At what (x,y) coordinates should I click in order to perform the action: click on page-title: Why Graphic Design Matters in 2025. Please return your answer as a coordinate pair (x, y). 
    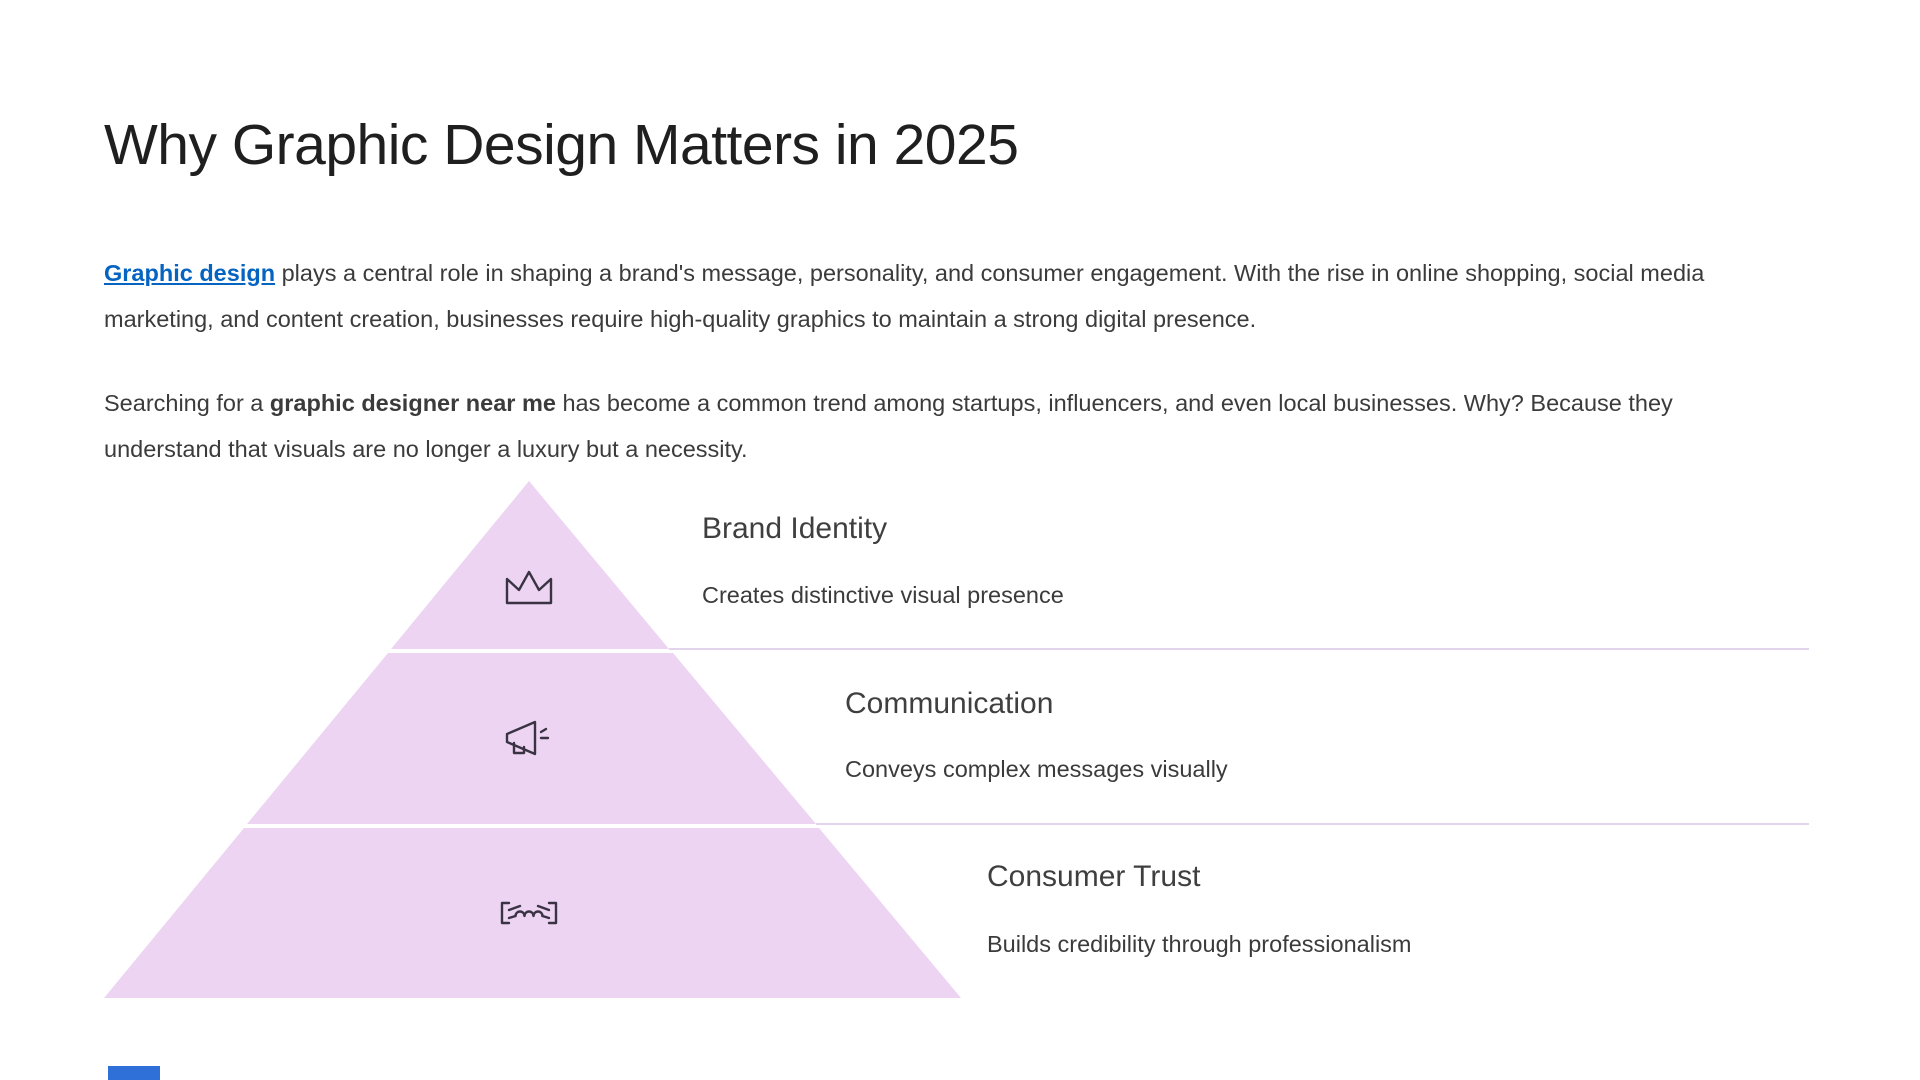
    Looking at the image, I should click on (561, 145).